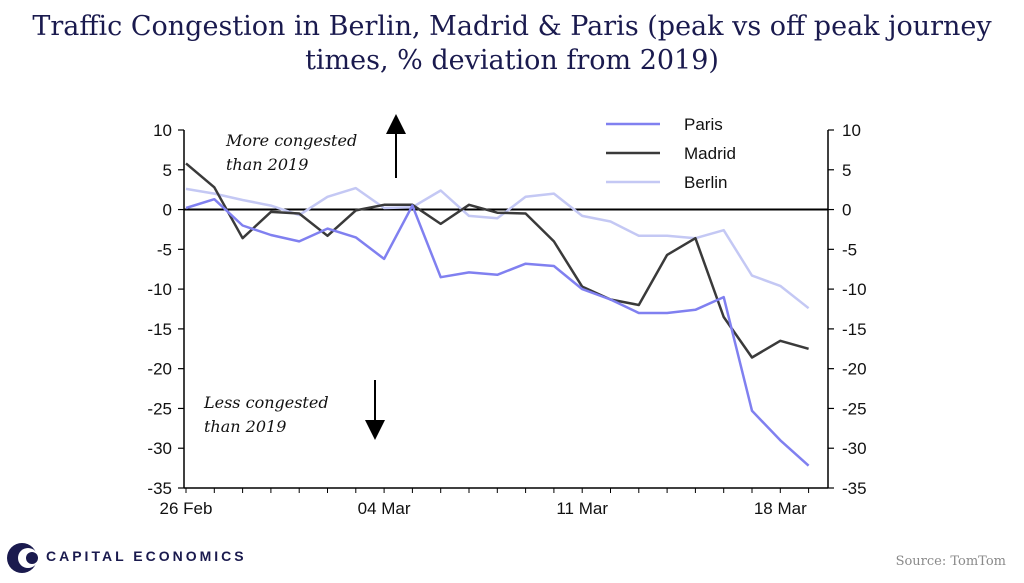 This screenshot has height=583, width=1024. I want to click on legend-label-madrid: Madrid, so click(710, 153).